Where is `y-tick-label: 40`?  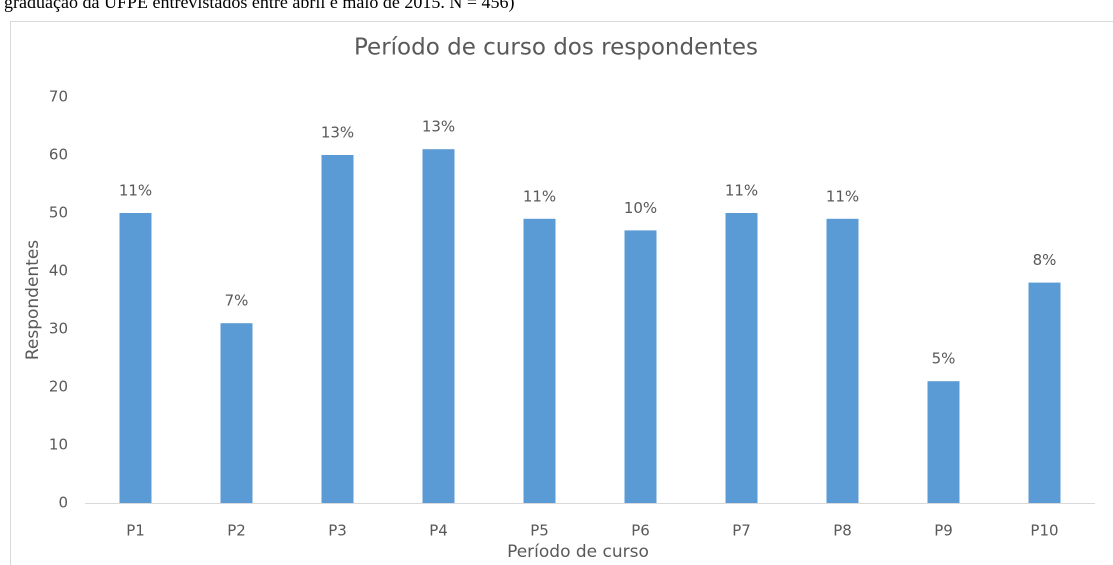 y-tick-label: 40 is located at coordinates (58, 271).